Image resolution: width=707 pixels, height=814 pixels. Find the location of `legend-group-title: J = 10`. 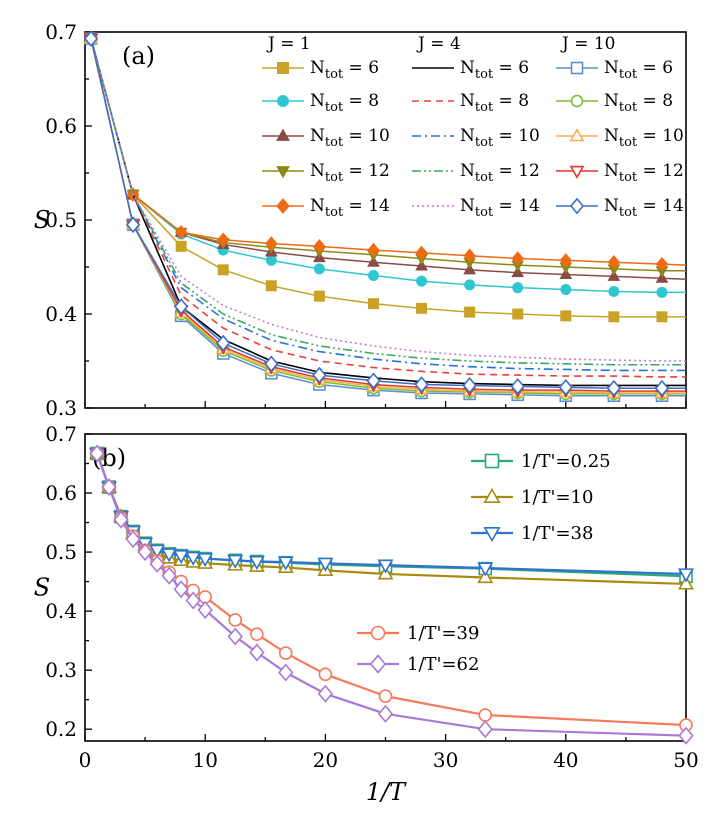

legend-group-title: J = 10 is located at coordinates (588, 44).